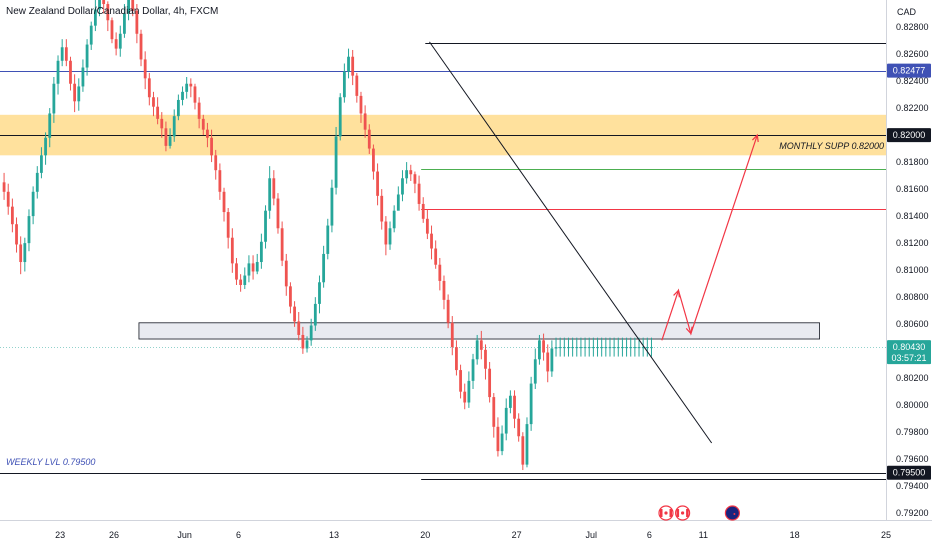 This screenshot has width=932, height=550. I want to click on new-zealand-flag-icon, so click(732, 513).